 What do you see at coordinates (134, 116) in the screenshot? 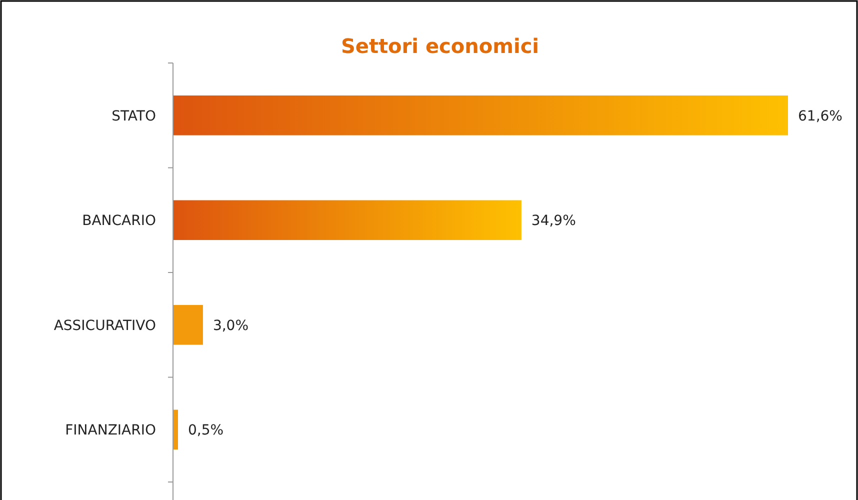
I see `y-tick-label: STATO` at bounding box center [134, 116].